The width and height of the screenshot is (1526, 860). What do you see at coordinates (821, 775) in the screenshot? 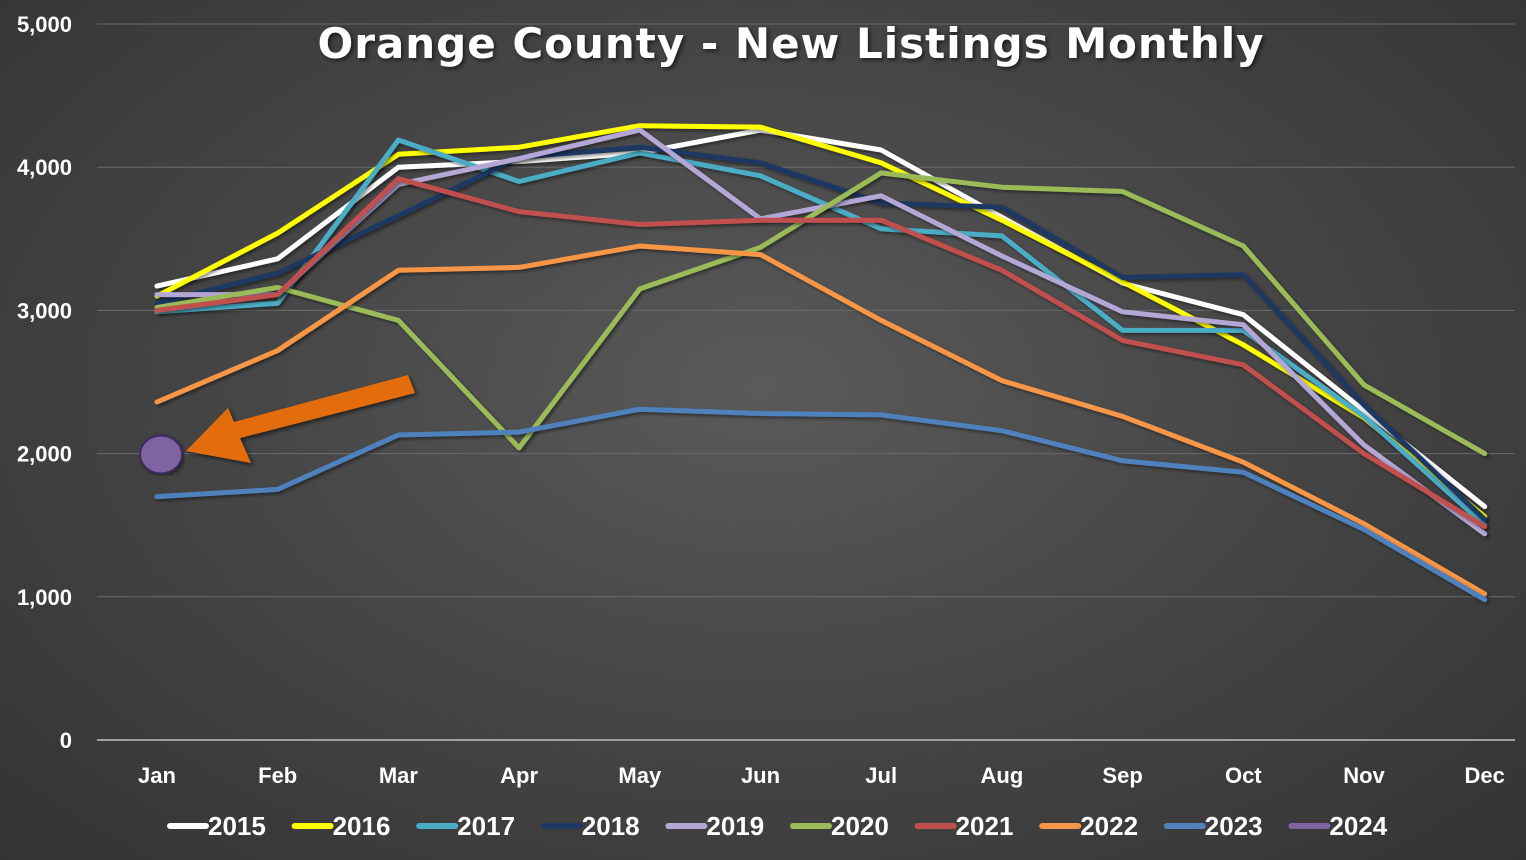
I see `x-axis: Jan Feb Mar Apr May Jun Jul Aug Sep Oct Nov Dec` at bounding box center [821, 775].